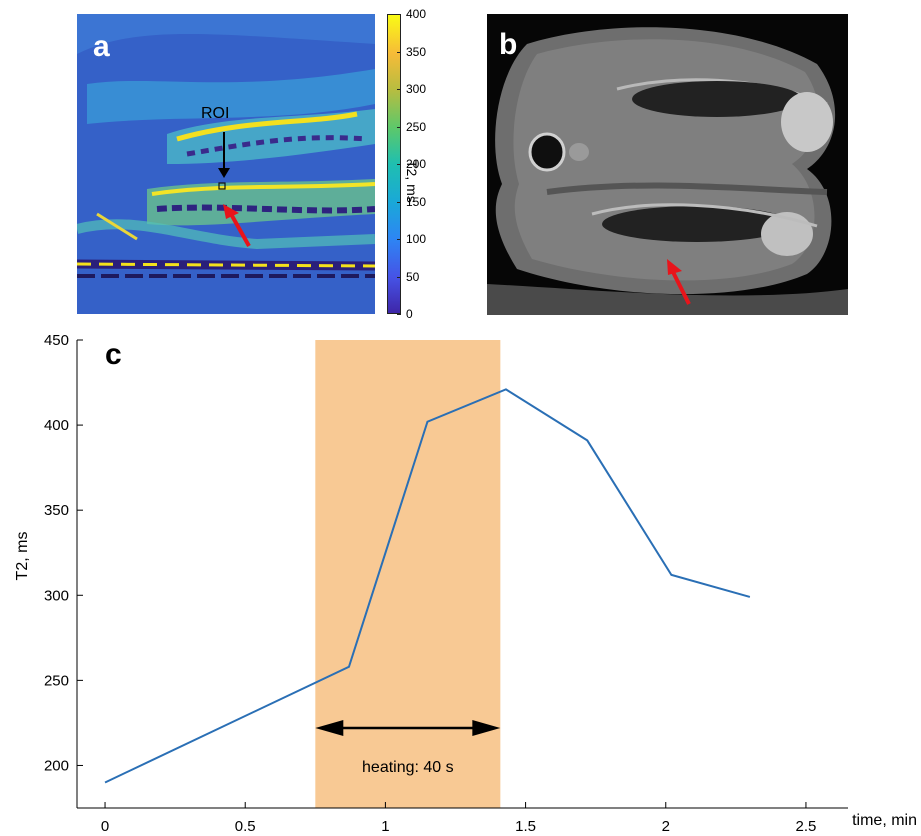 The width and height of the screenshot is (921, 836). I want to click on colorbar-tick-label: 250, so click(416, 126).